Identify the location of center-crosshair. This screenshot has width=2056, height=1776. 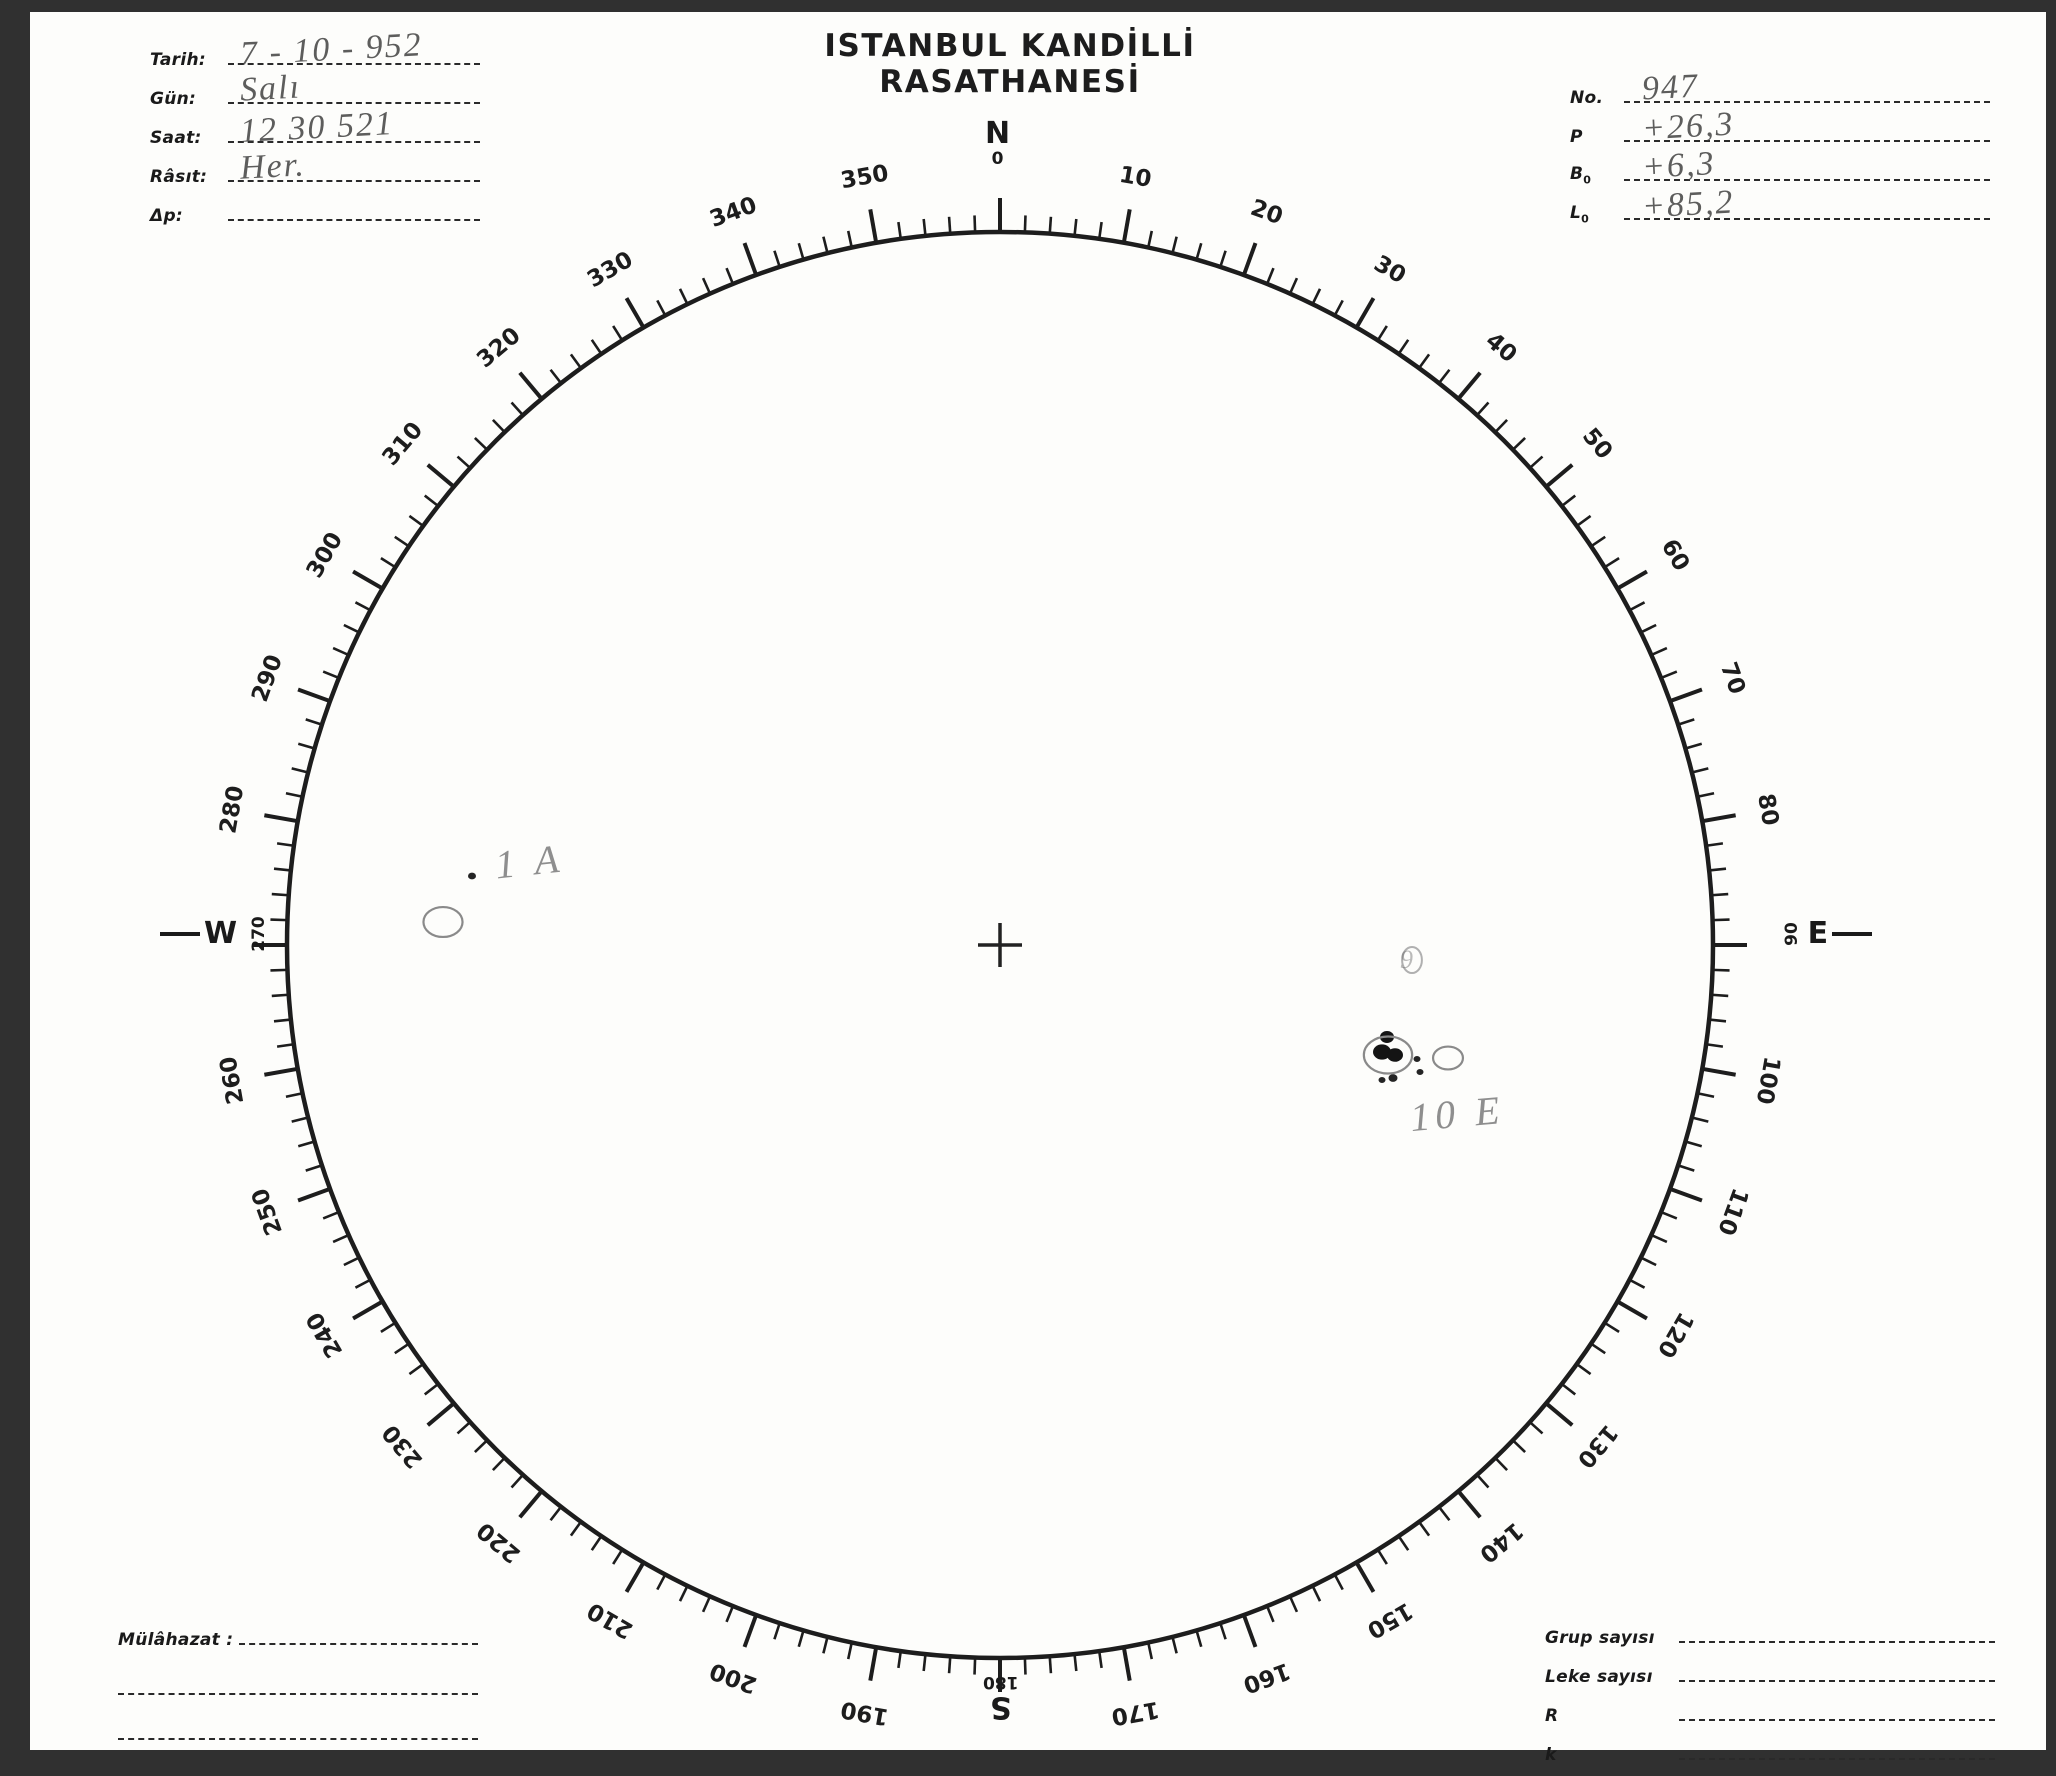
(1000, 945).